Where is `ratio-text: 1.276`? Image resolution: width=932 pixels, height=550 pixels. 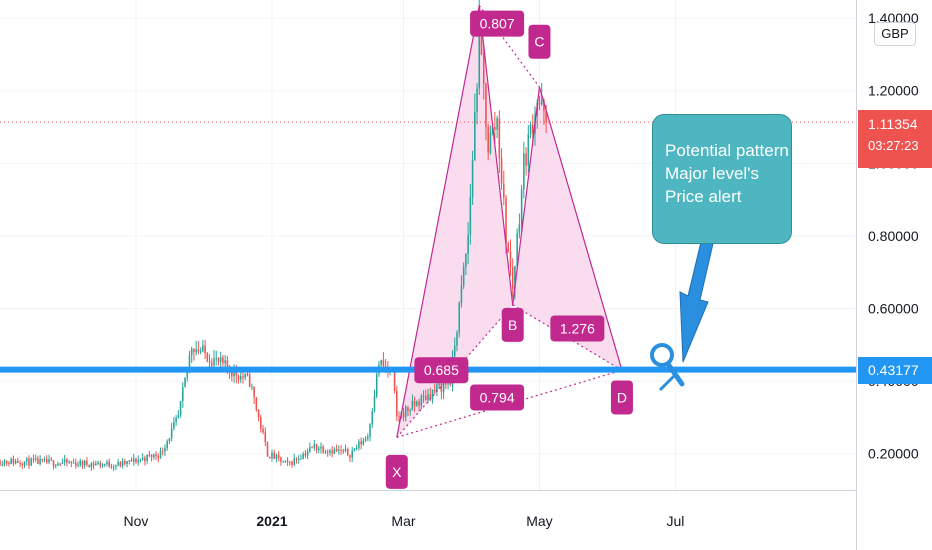 ratio-text: 1.276 is located at coordinates (577, 328).